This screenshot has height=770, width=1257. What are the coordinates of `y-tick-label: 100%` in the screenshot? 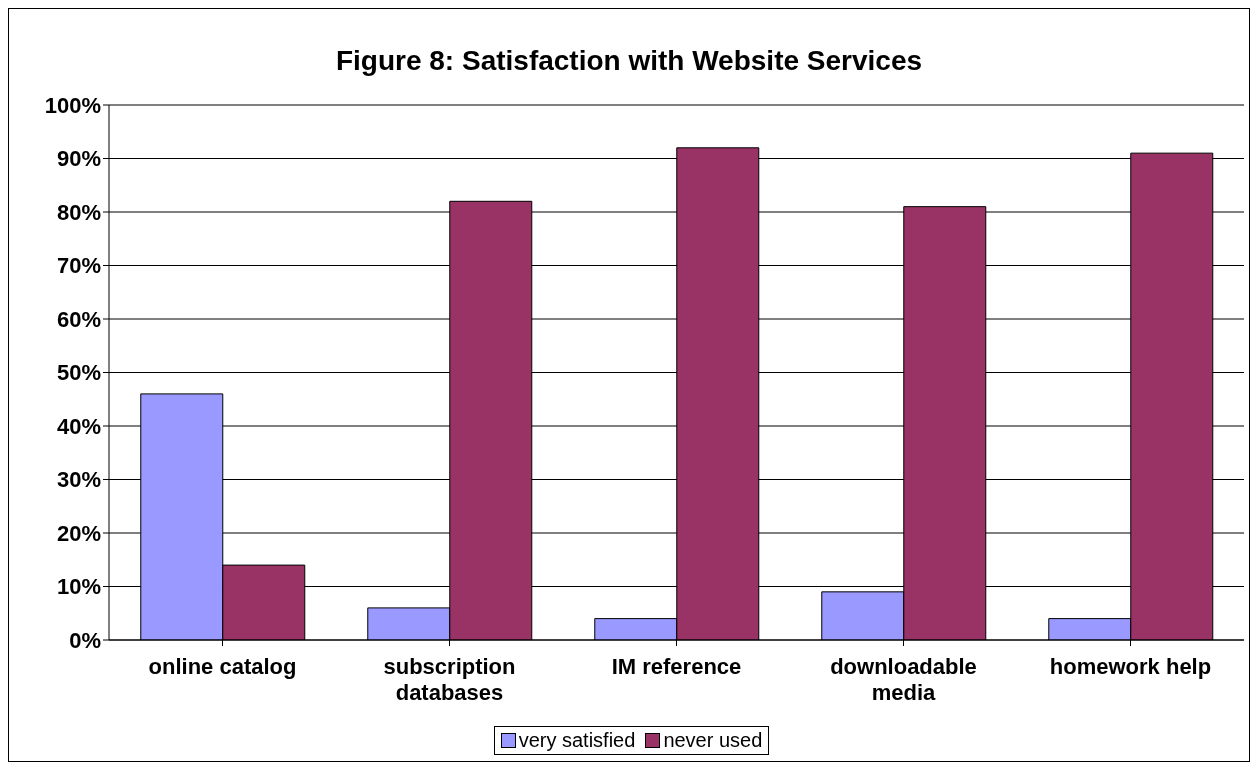 It's located at (72, 105).